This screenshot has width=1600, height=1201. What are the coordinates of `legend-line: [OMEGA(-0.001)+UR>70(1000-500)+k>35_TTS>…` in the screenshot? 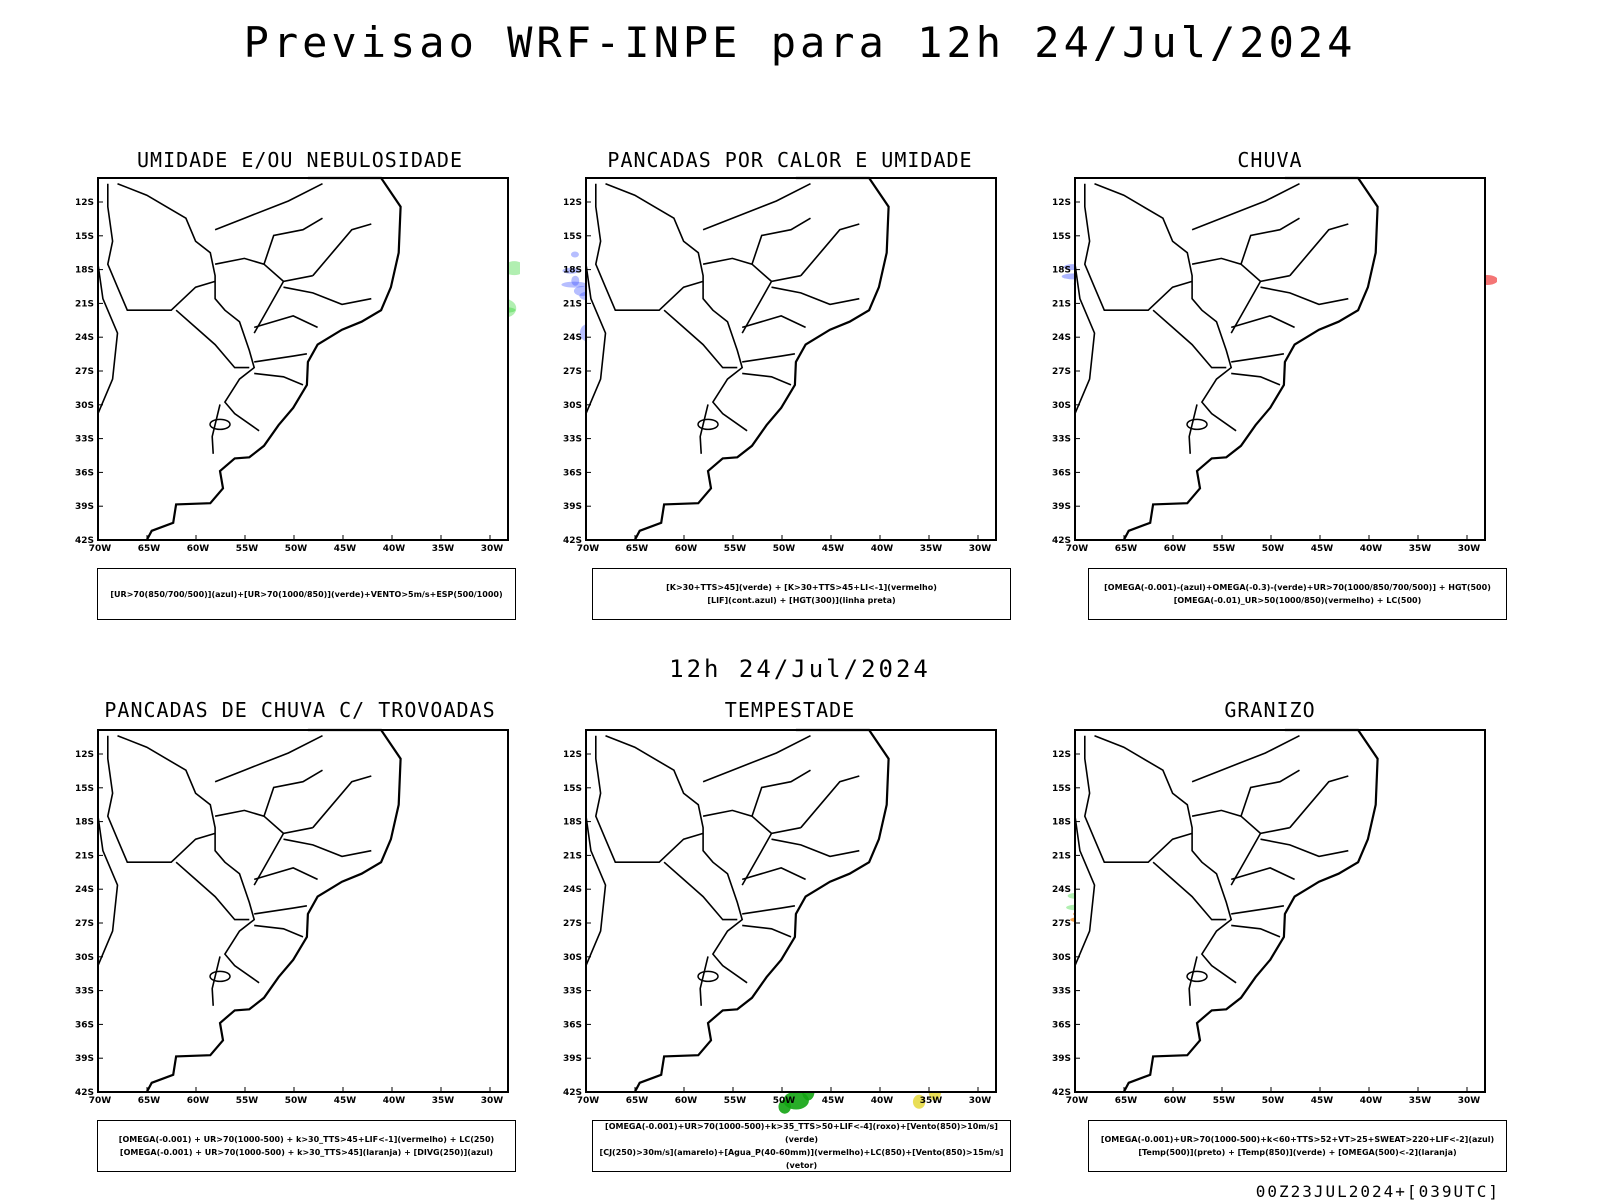 It's located at (801, 1133).